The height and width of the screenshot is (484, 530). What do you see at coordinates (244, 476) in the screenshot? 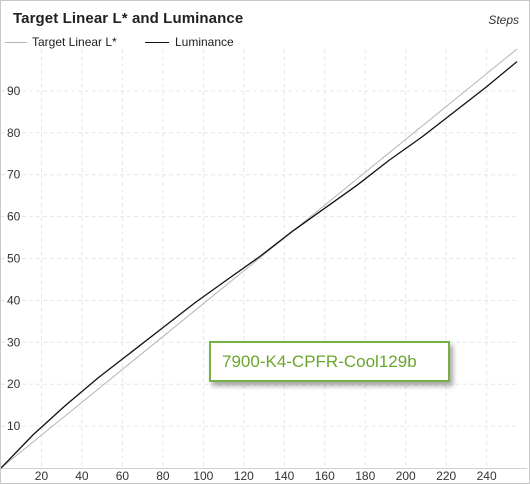
I see `x-tick-label: 120` at bounding box center [244, 476].